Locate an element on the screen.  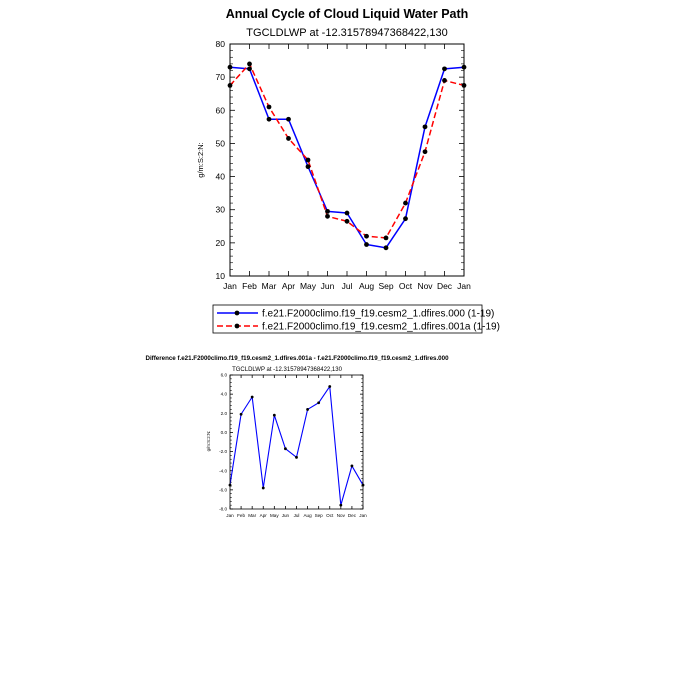
chart1-ytick-label: 10 is located at coordinates (221, 276).